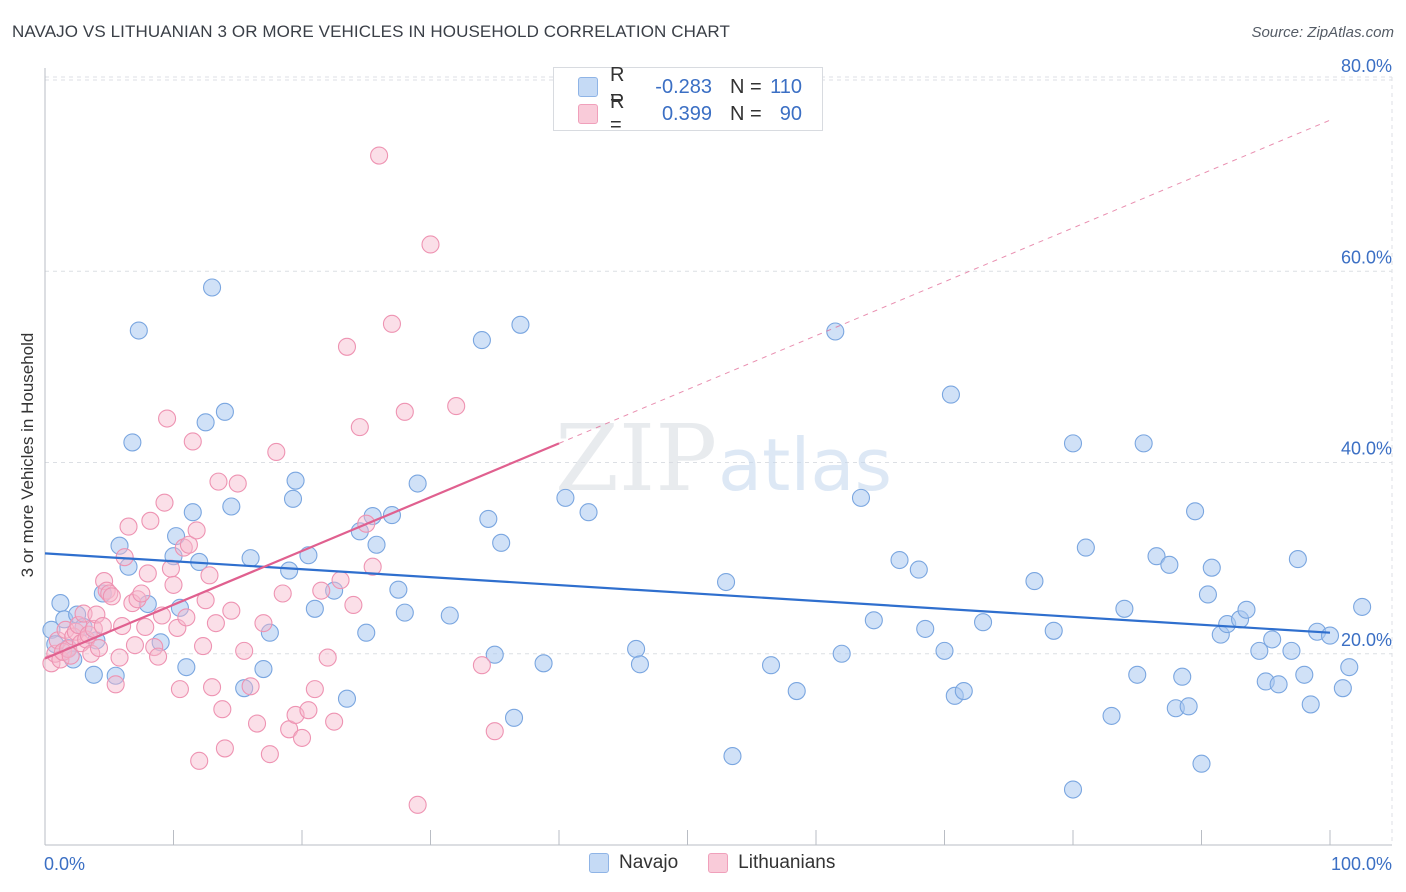 The width and height of the screenshot is (1406, 892). What do you see at coordinates (1366, 66) in the screenshot?
I see `y-tick-label: 80.0%` at bounding box center [1366, 66].